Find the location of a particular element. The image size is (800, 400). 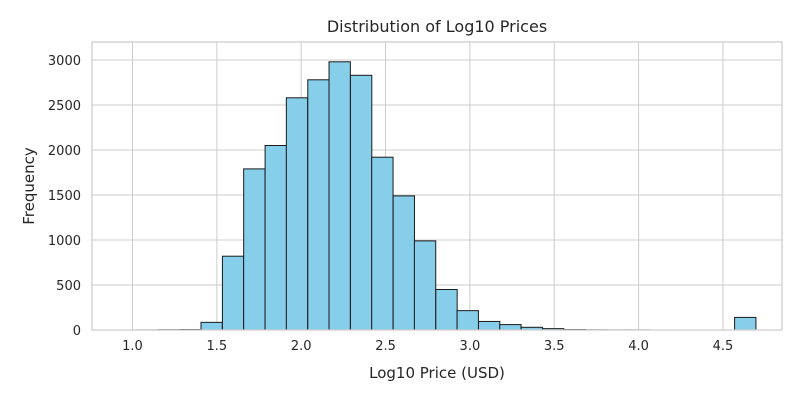

x-tick-label: 1.5 is located at coordinates (216, 346).